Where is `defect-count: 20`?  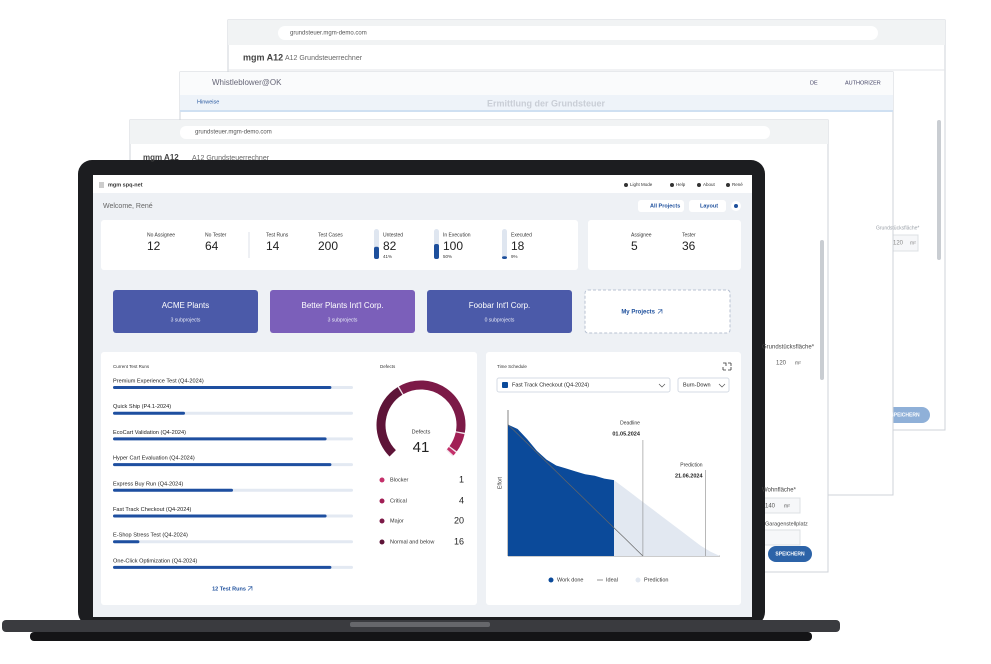
defect-count: 20 is located at coordinates (459, 520).